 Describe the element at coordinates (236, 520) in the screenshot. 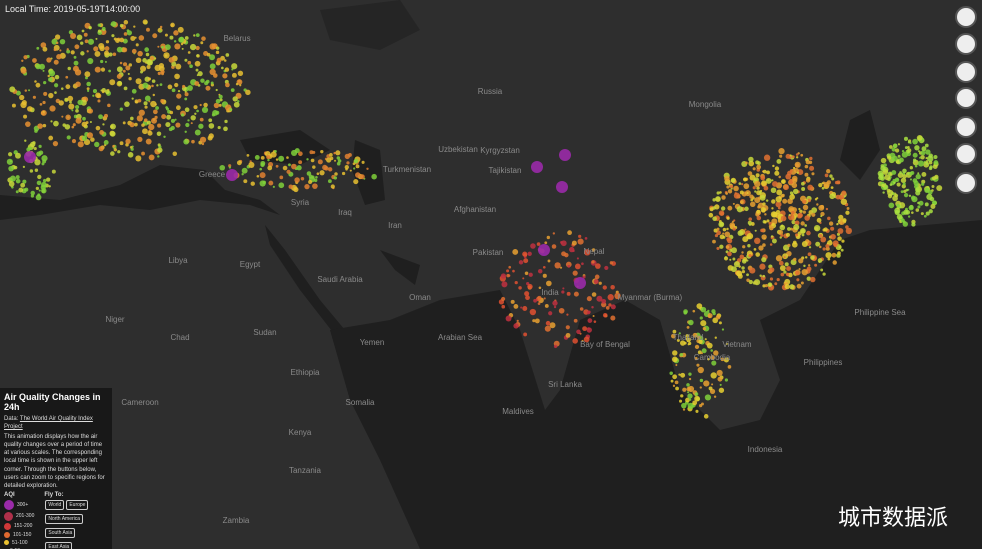

I see `place-label: Zambia` at that location.